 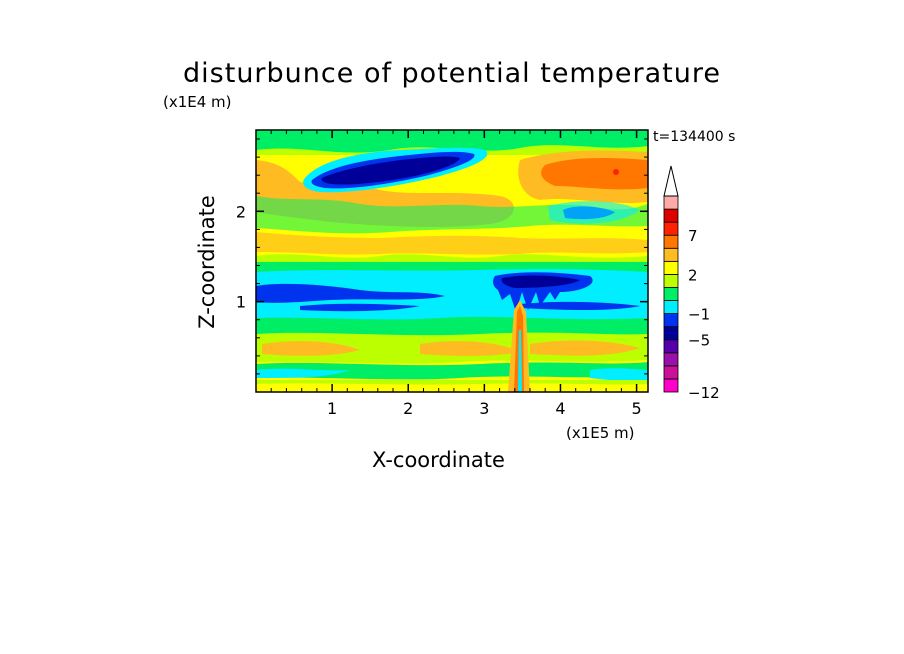 What do you see at coordinates (580, 305) in the screenshot?
I see `field-blue-filament-right` at bounding box center [580, 305].